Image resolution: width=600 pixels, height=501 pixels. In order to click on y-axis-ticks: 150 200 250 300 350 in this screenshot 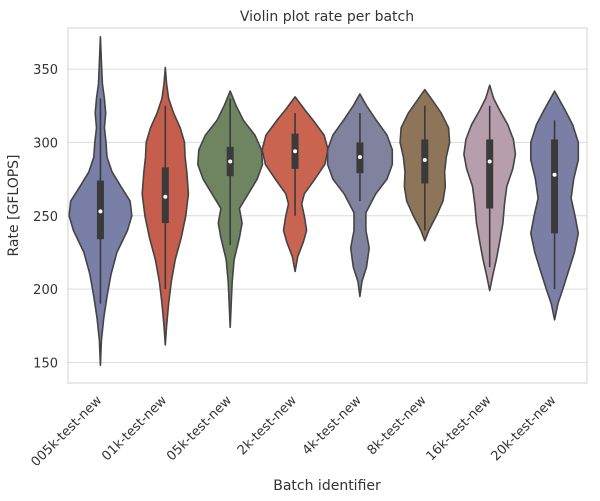, I will do `click(45, 217)`.